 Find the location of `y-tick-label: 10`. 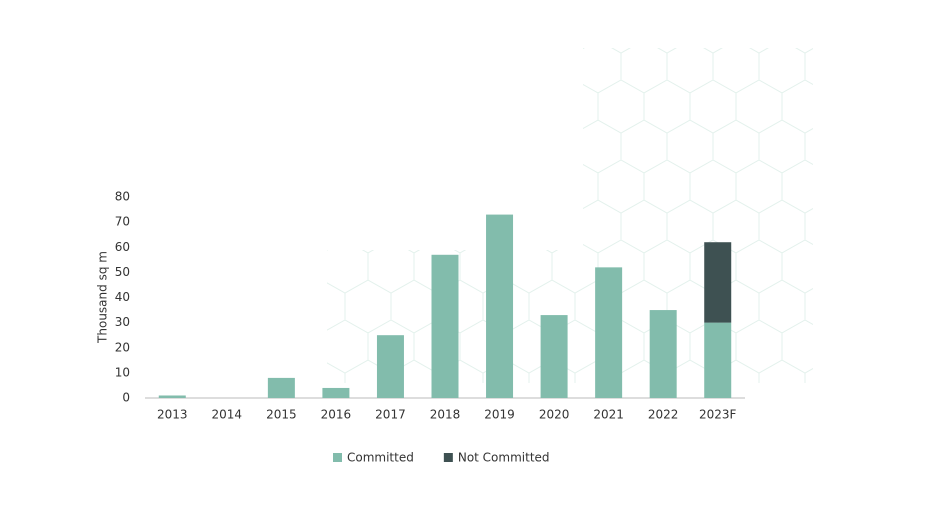

y-tick-label: 10 is located at coordinates (122, 372).